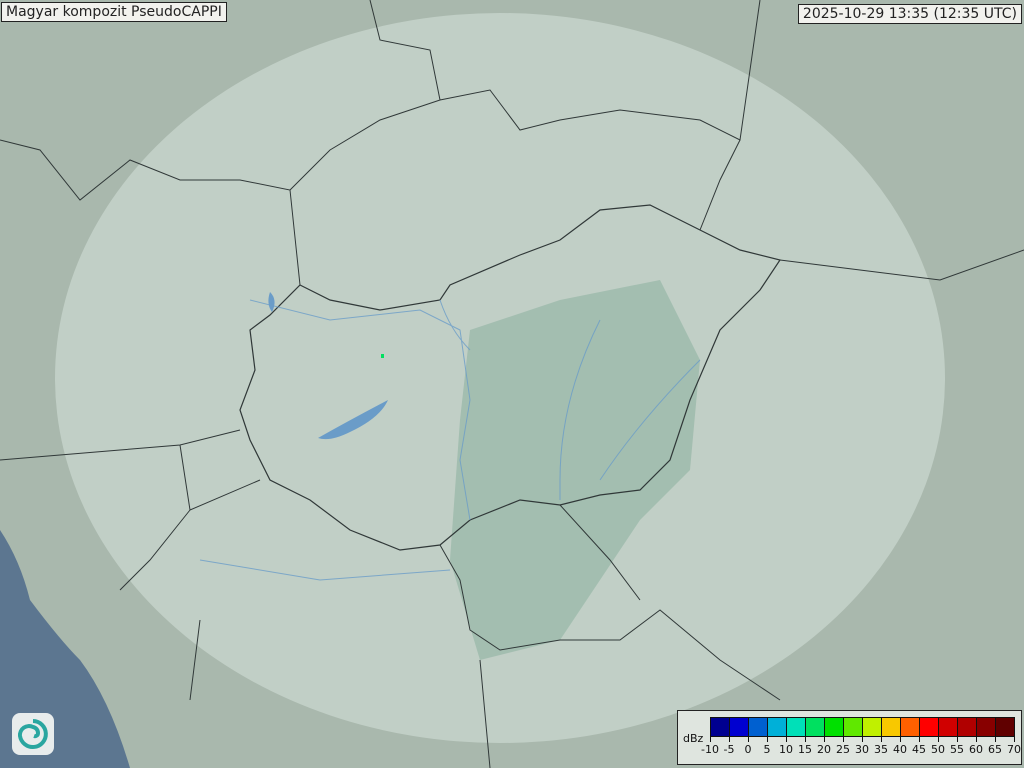 Image resolution: width=1024 pixels, height=768 pixels. Describe the element at coordinates (824, 749) in the screenshot. I see `legend-tick-label: 20` at that location.